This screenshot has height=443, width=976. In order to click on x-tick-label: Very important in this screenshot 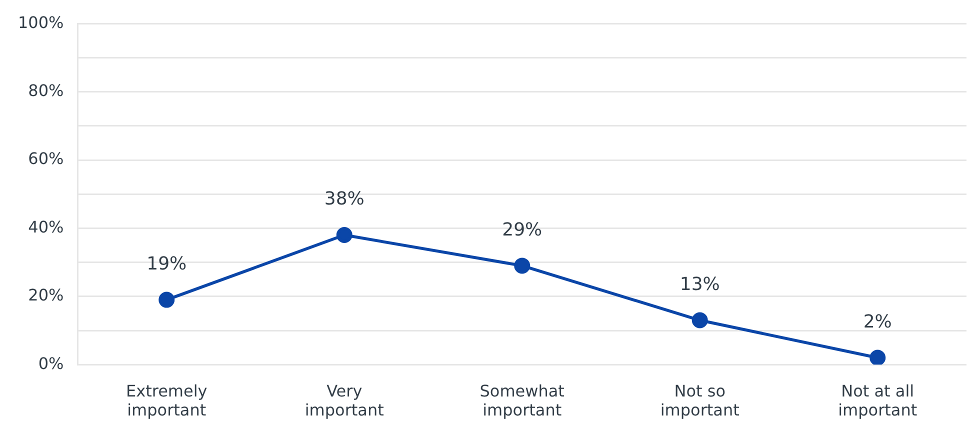, I will do `click(344, 400)`.